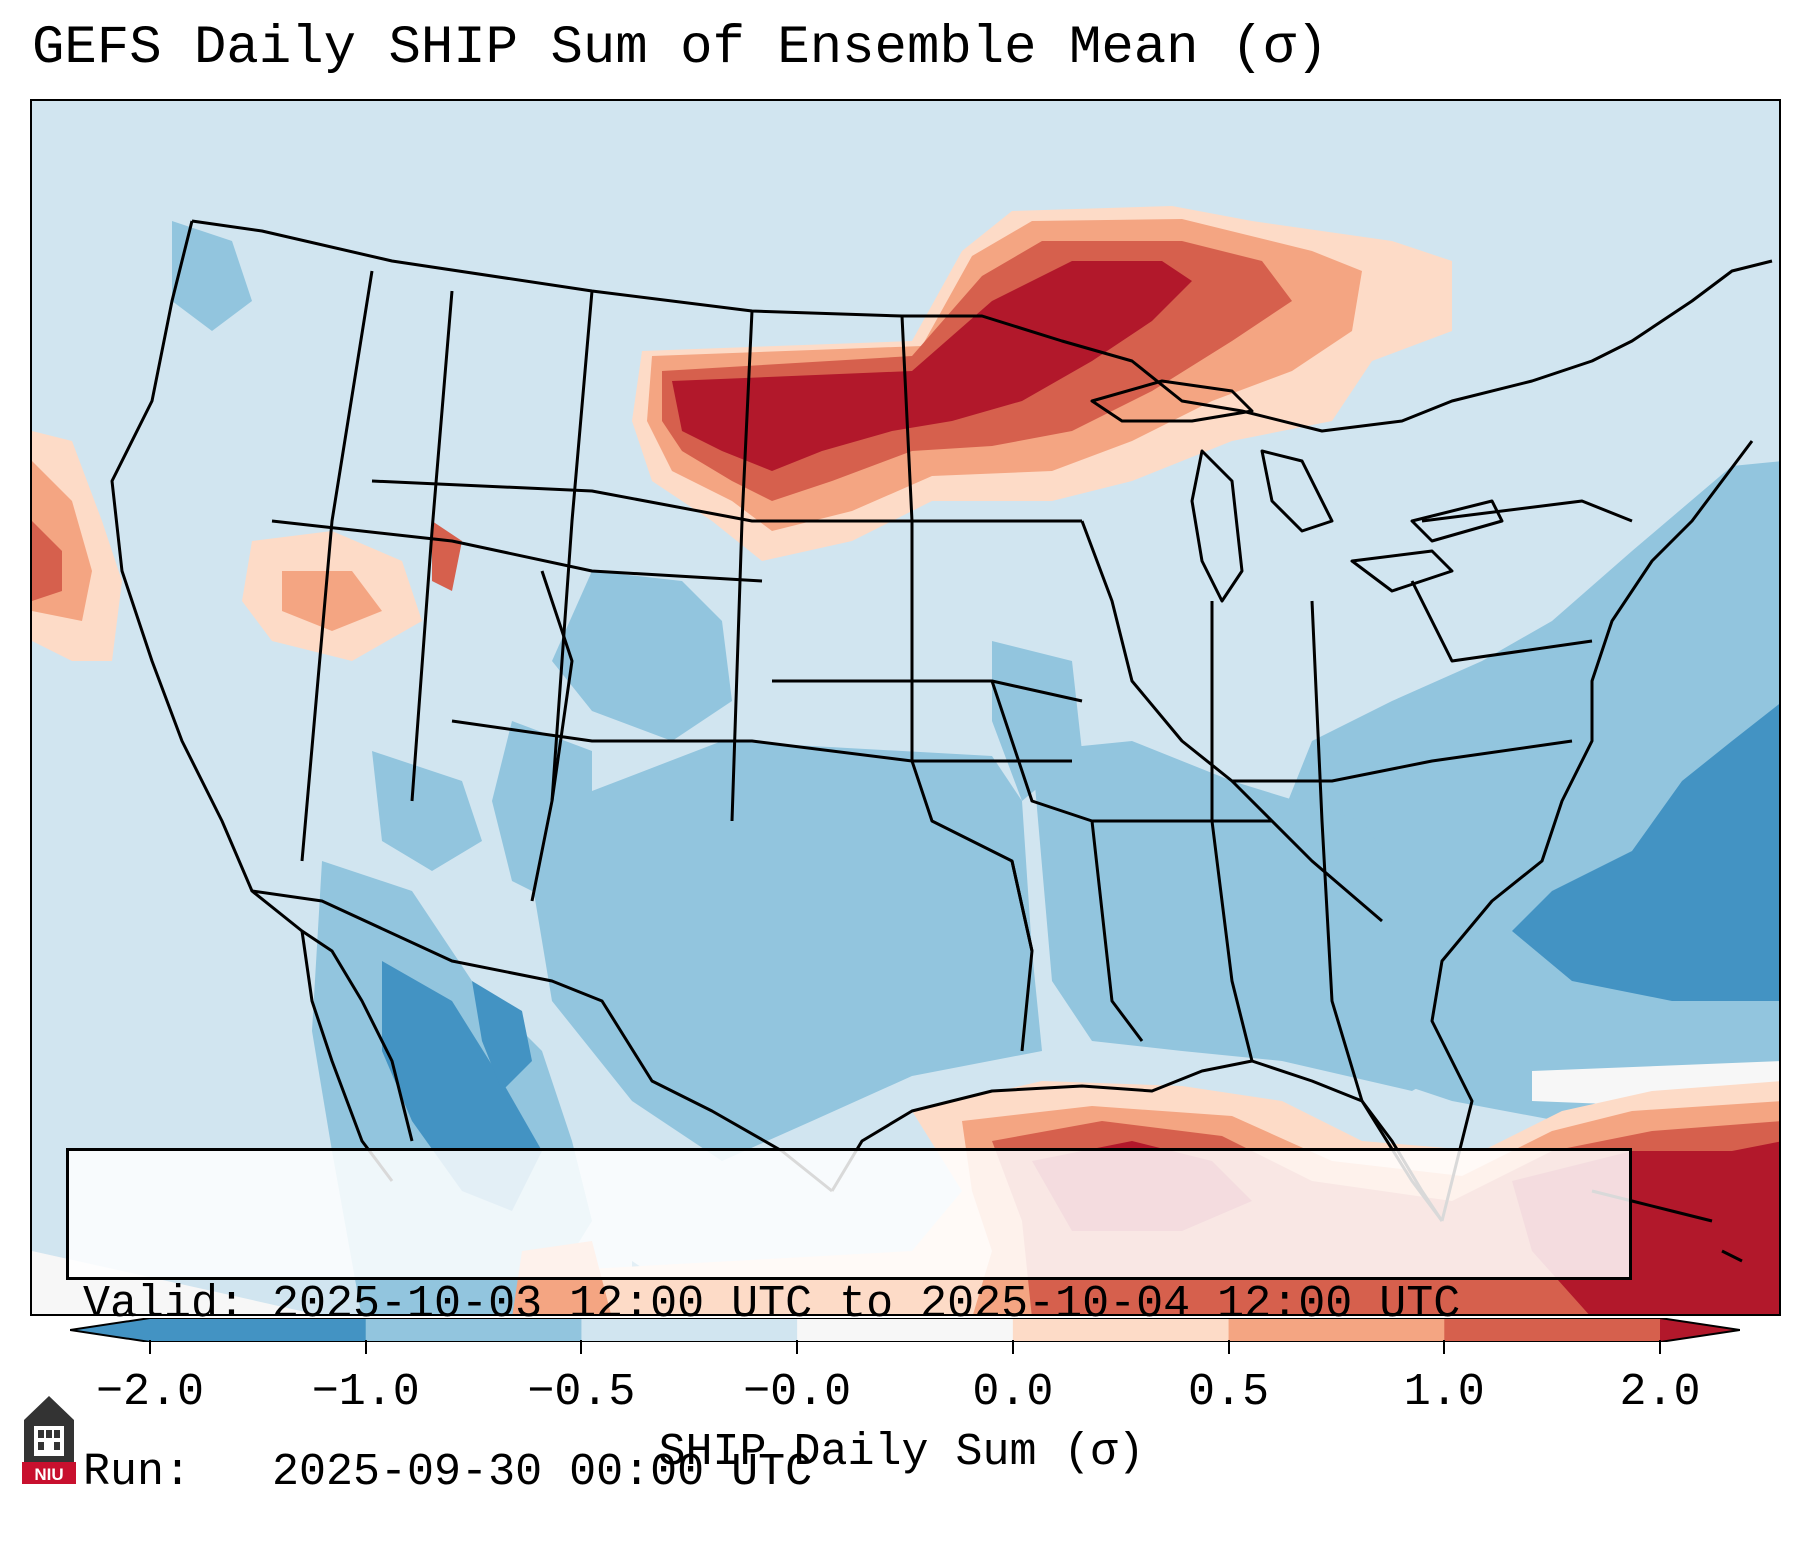 This screenshot has width=1803, height=1557. I want to click on colorbar-tick-label: −0.0, so click(797, 1392).